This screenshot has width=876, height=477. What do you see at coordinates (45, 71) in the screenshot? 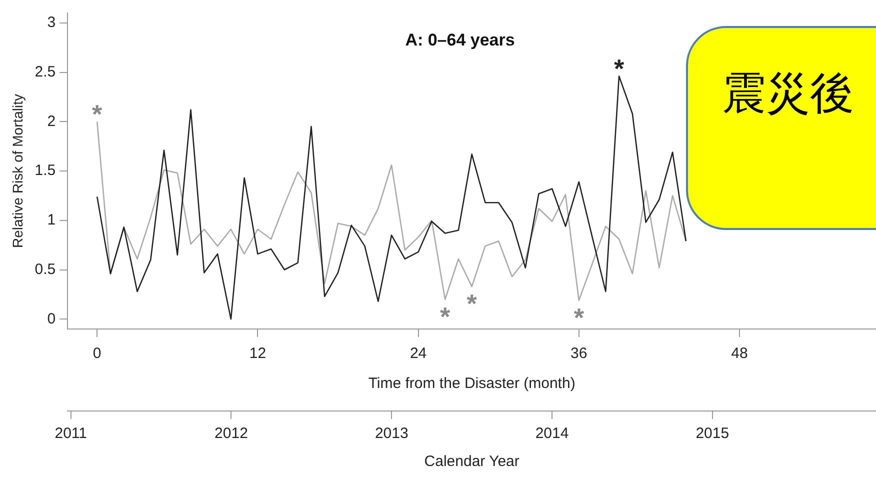
I see `y-tick-label: 2.5` at bounding box center [45, 71].